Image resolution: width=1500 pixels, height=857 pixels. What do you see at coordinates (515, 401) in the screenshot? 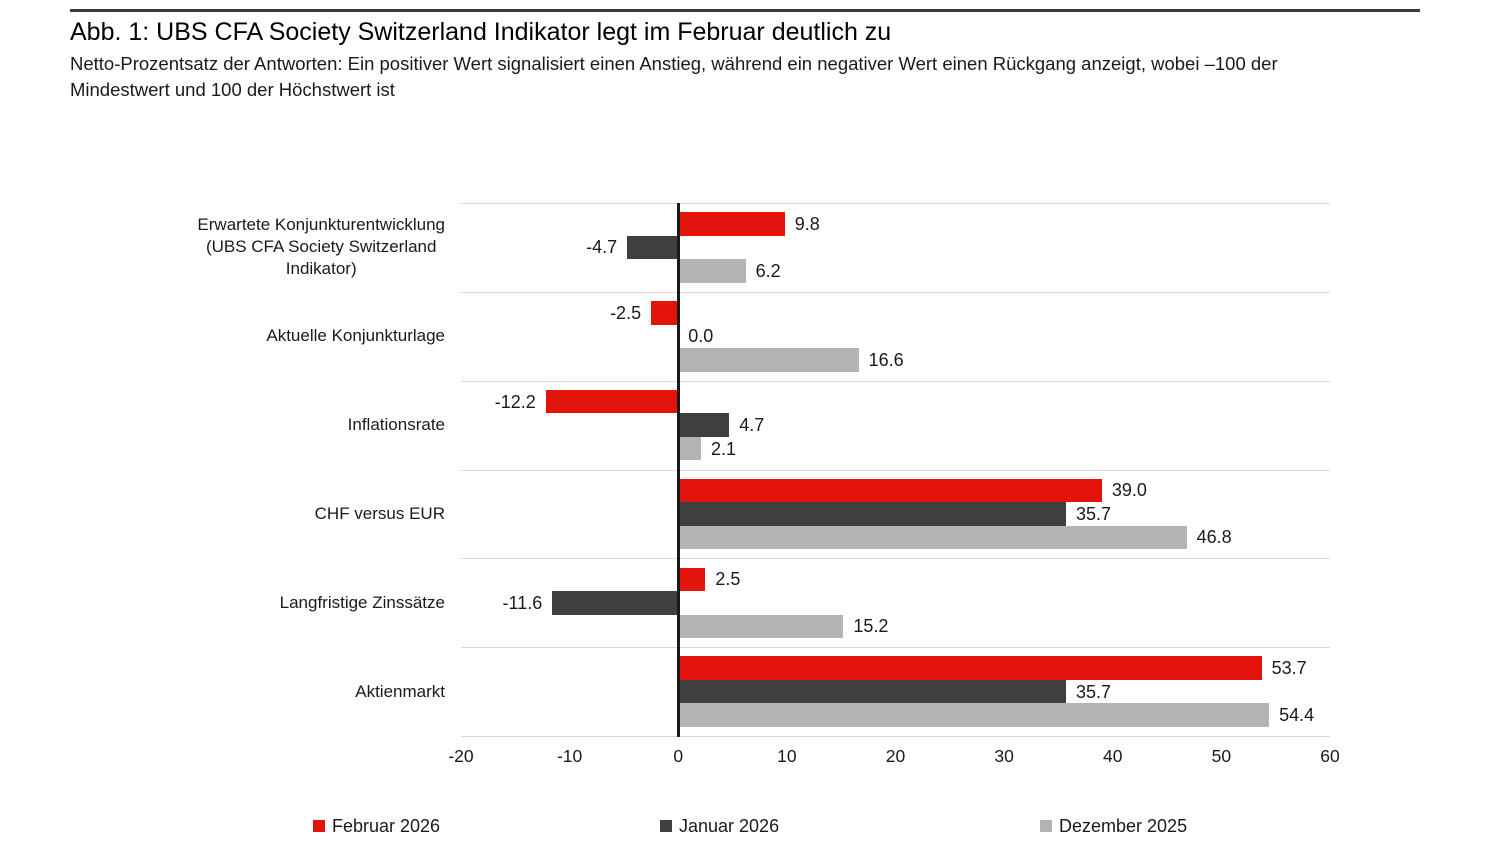
I see `bar-value-label: -12.2` at bounding box center [515, 401].